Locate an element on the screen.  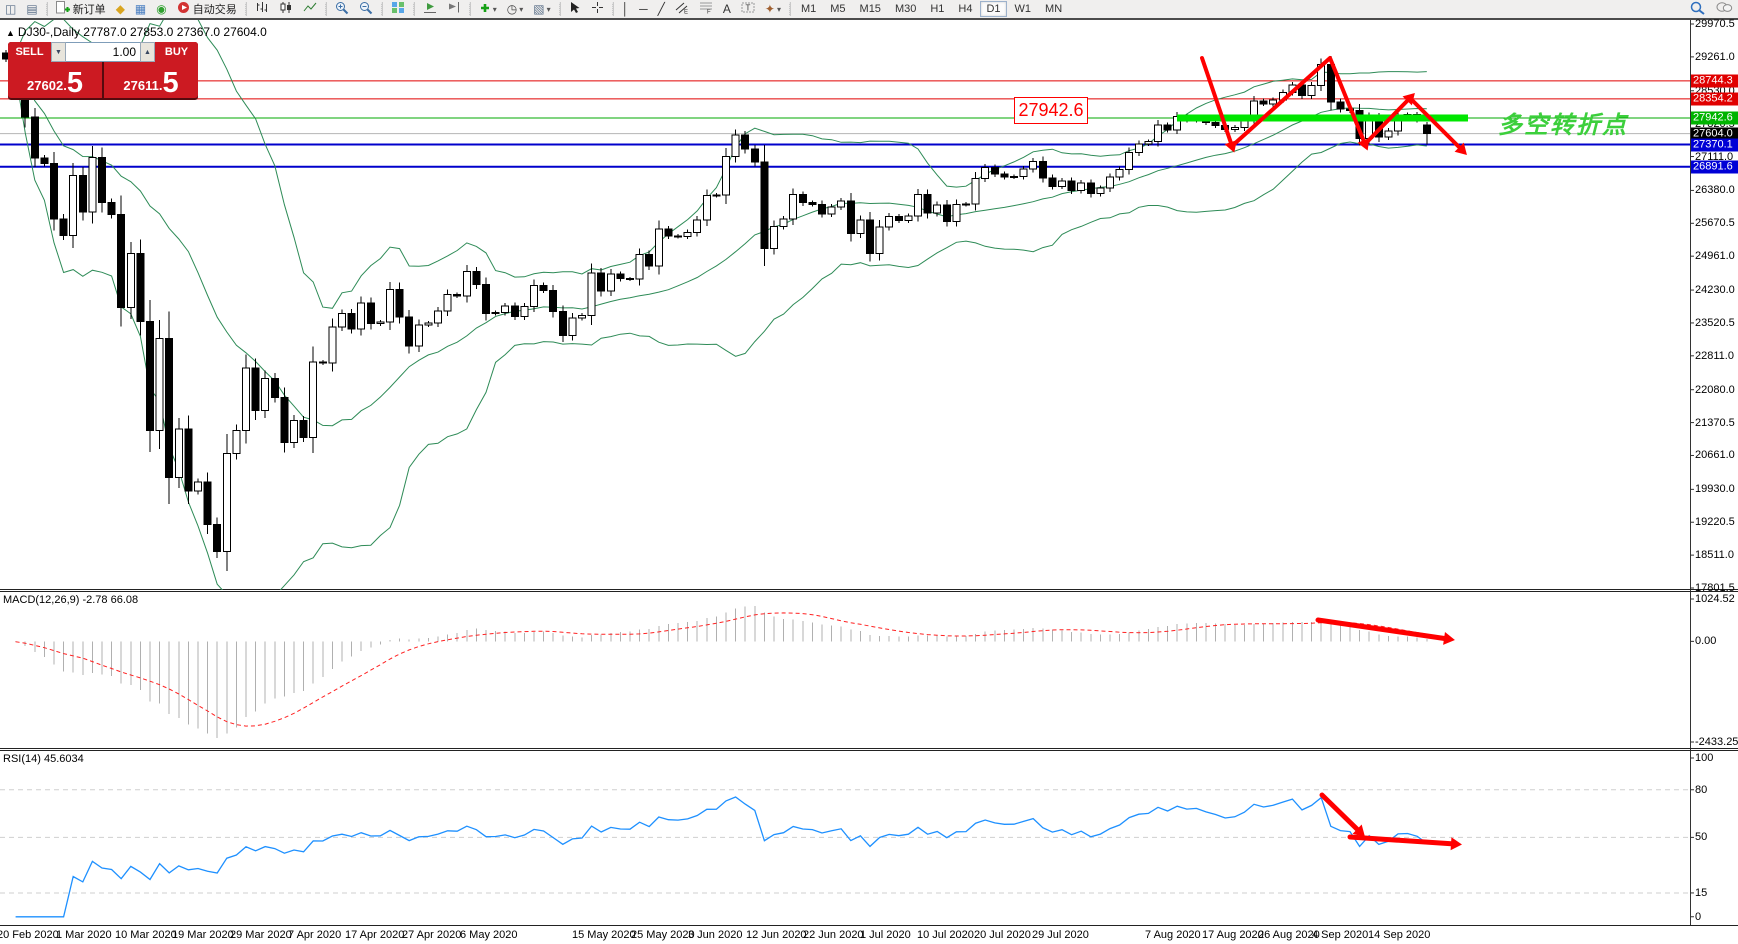
templates-button: ▧ ▾ is located at coordinates (541, 9).